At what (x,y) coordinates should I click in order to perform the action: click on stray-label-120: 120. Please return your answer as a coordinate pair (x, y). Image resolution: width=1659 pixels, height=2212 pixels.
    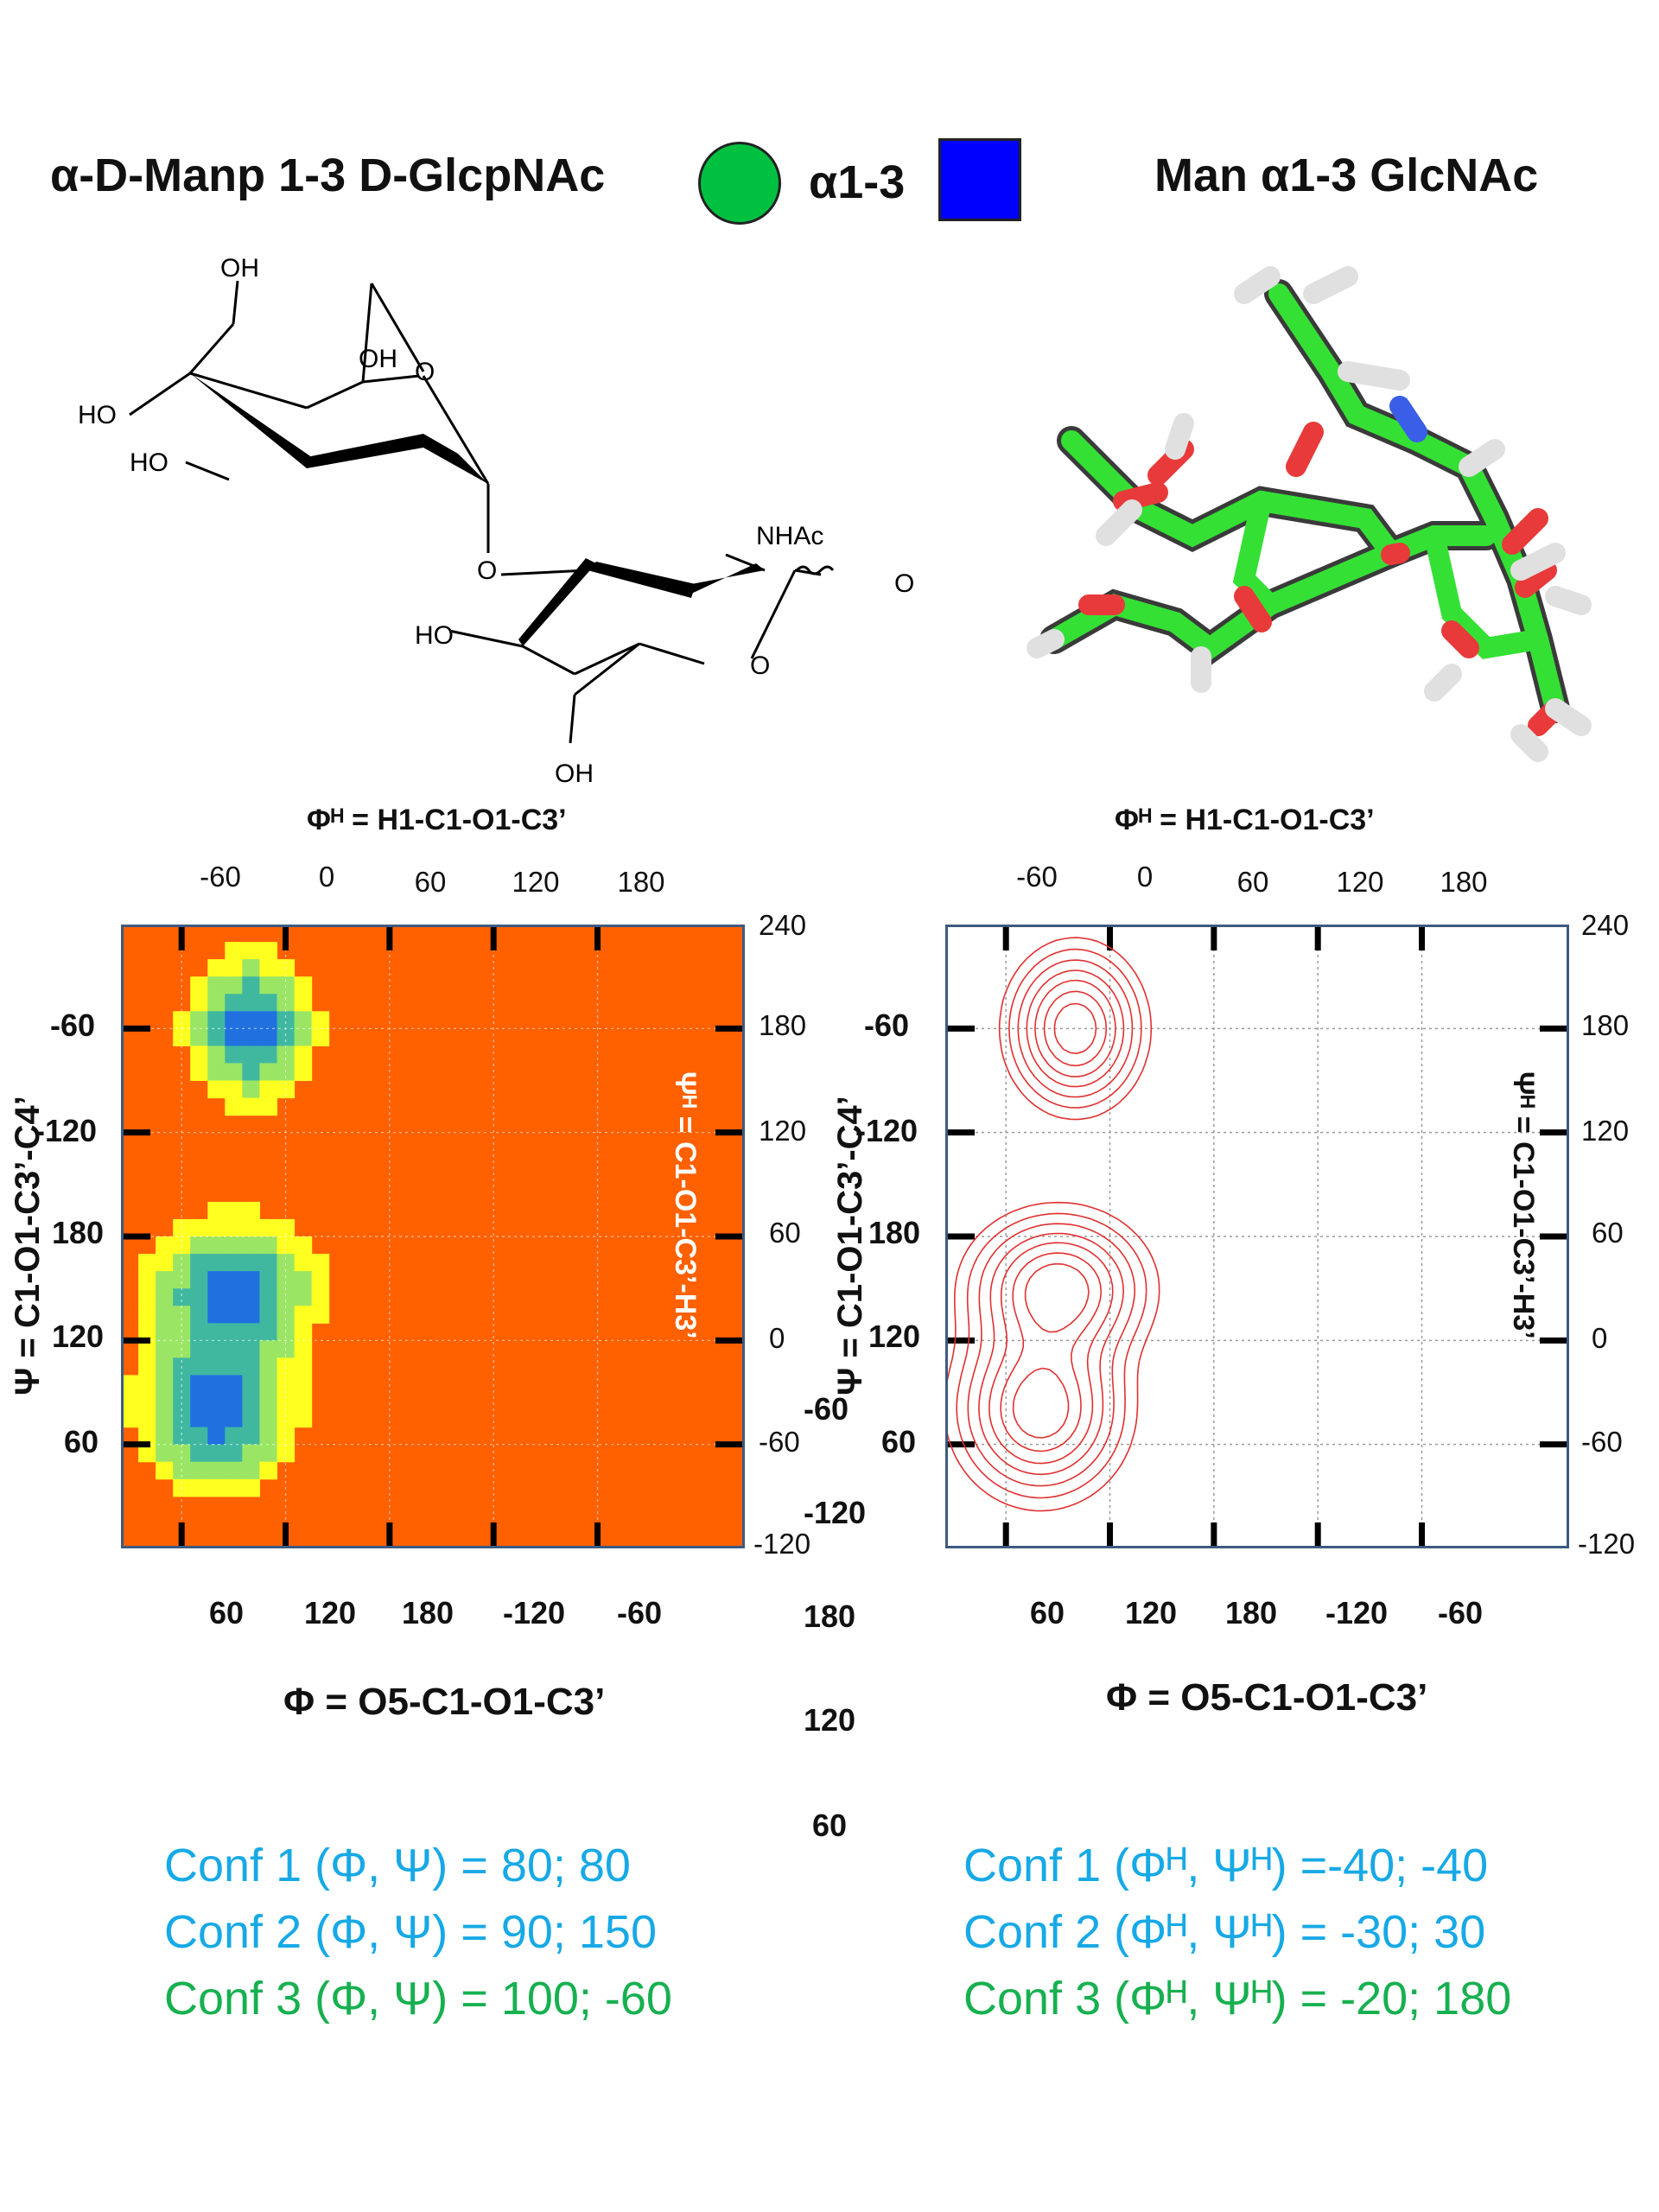
    Looking at the image, I should click on (830, 1720).